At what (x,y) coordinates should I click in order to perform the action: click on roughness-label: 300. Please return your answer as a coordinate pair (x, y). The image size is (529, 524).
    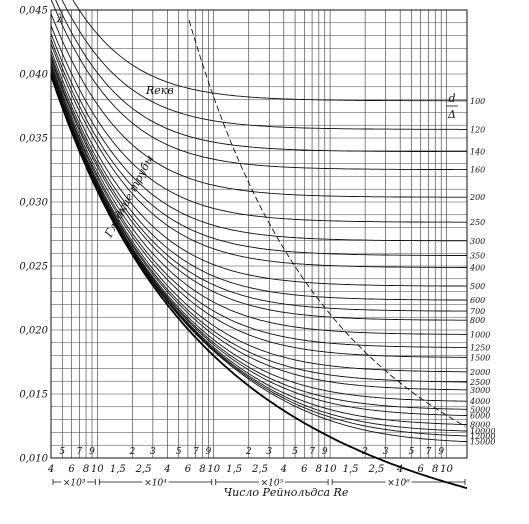
    Looking at the image, I should click on (477, 241).